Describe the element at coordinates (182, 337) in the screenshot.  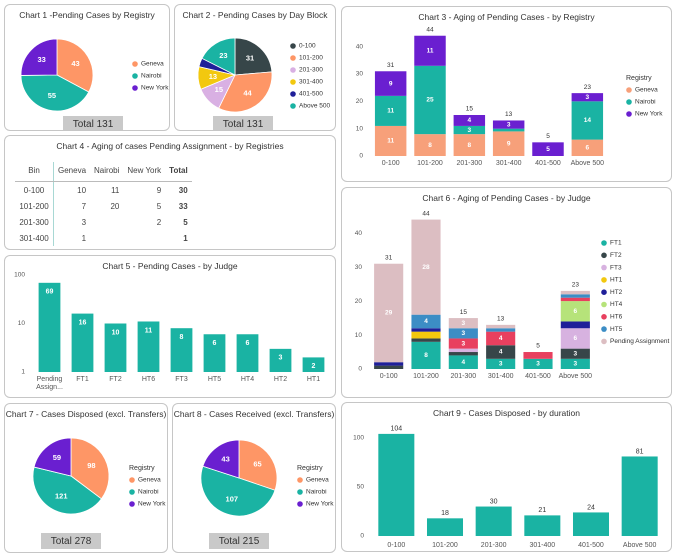
I see `data-label: 8` at that location.